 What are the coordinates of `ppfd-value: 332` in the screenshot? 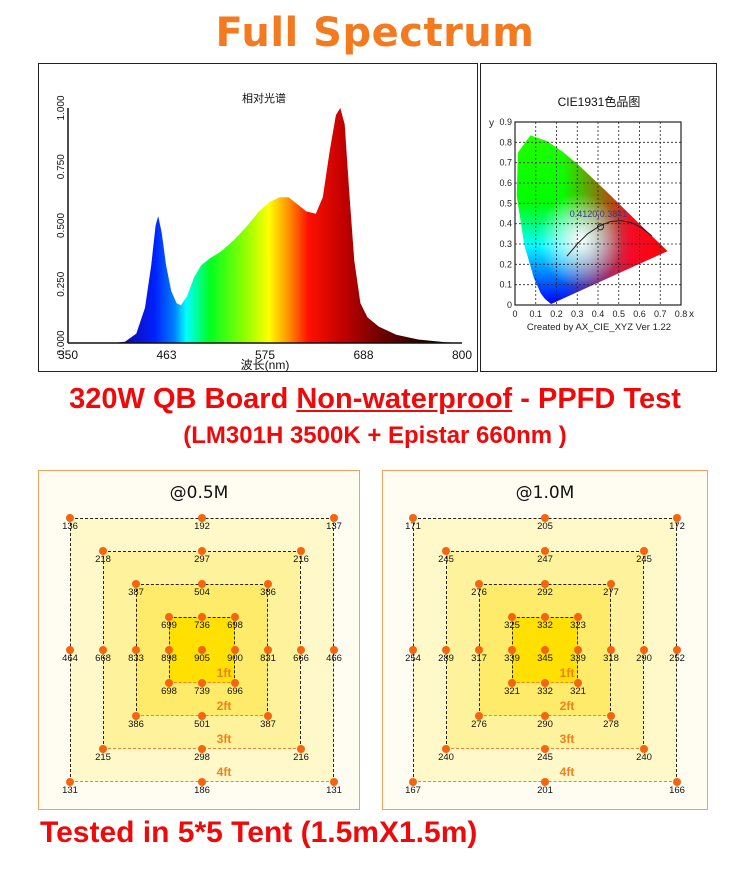 It's located at (545, 691).